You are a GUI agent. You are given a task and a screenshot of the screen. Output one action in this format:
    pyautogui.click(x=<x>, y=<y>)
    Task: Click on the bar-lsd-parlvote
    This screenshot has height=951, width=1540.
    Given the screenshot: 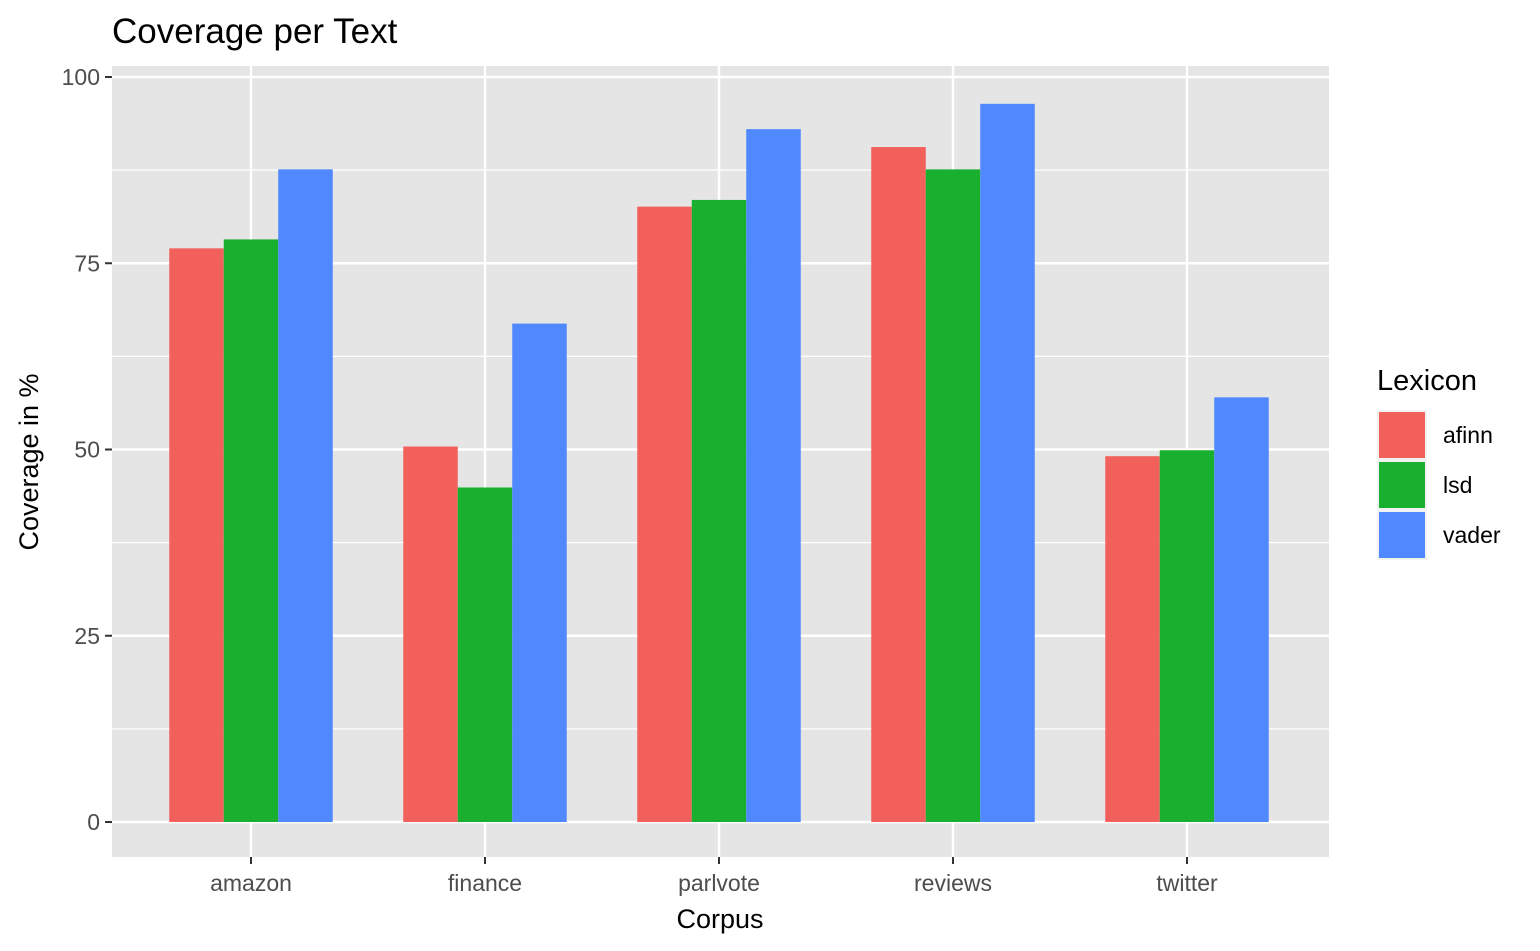 What is the action you would take?
    pyautogui.click(x=719, y=511)
    